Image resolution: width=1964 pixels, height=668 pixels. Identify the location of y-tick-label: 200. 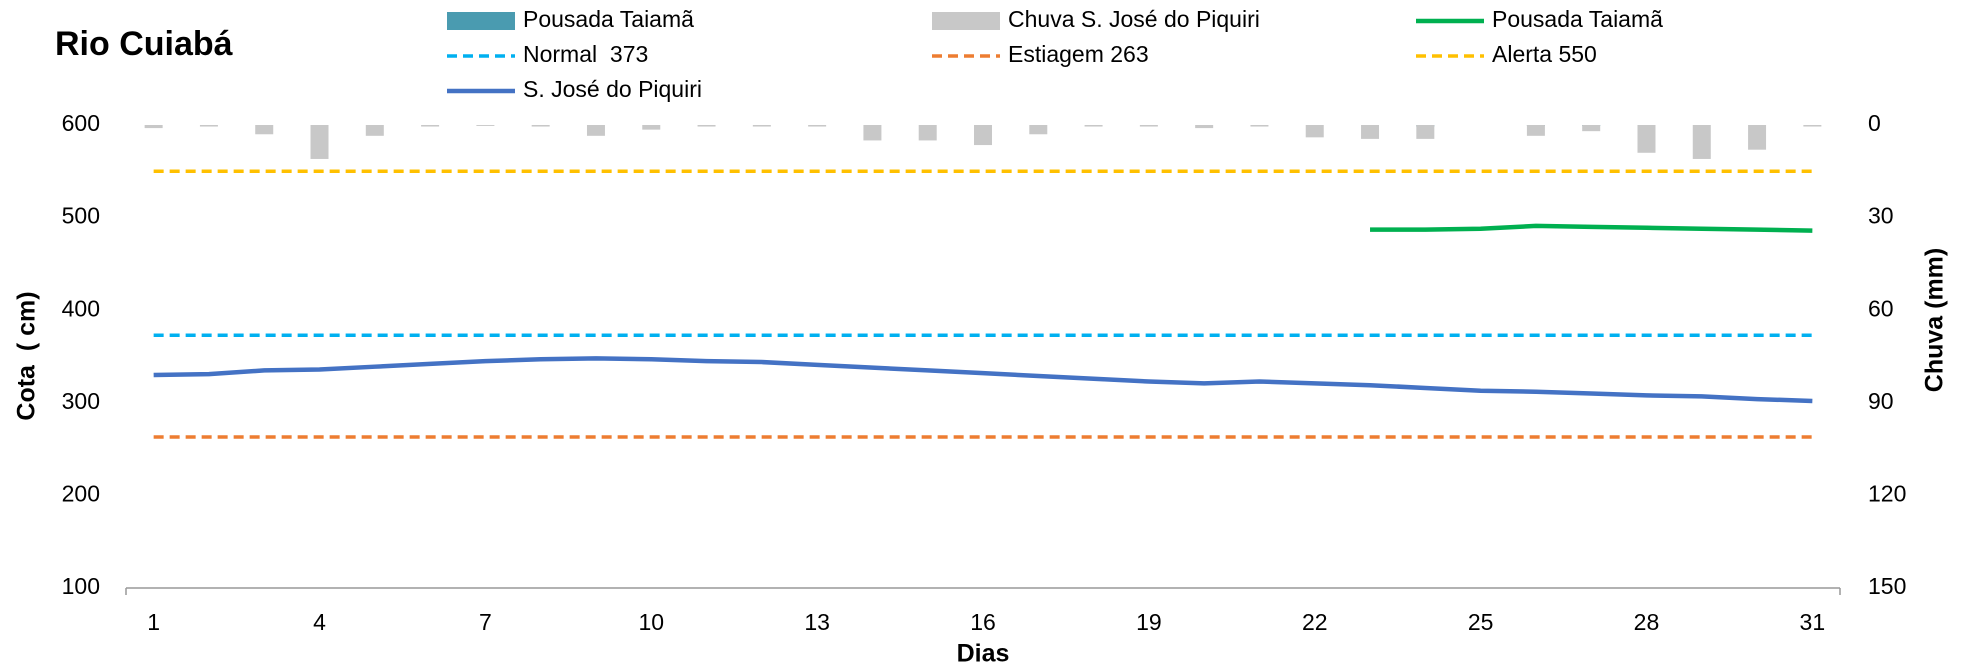
(81, 493).